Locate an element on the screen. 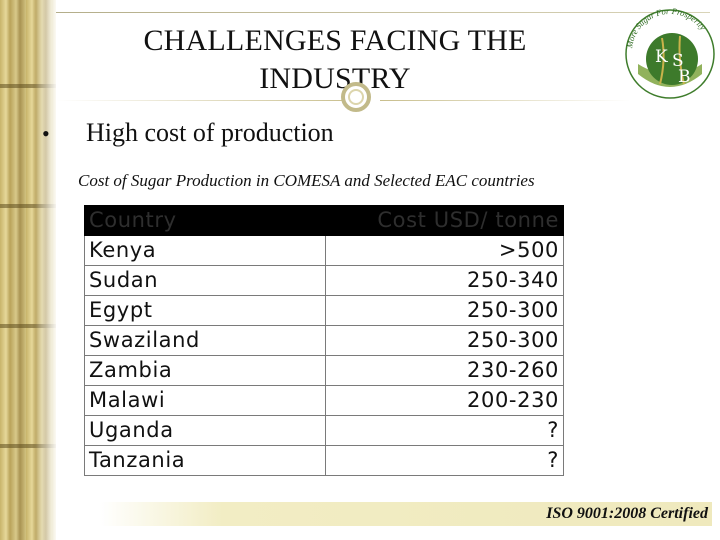 The image size is (720, 540). table-row: Egypt 250-300 is located at coordinates (324, 310).